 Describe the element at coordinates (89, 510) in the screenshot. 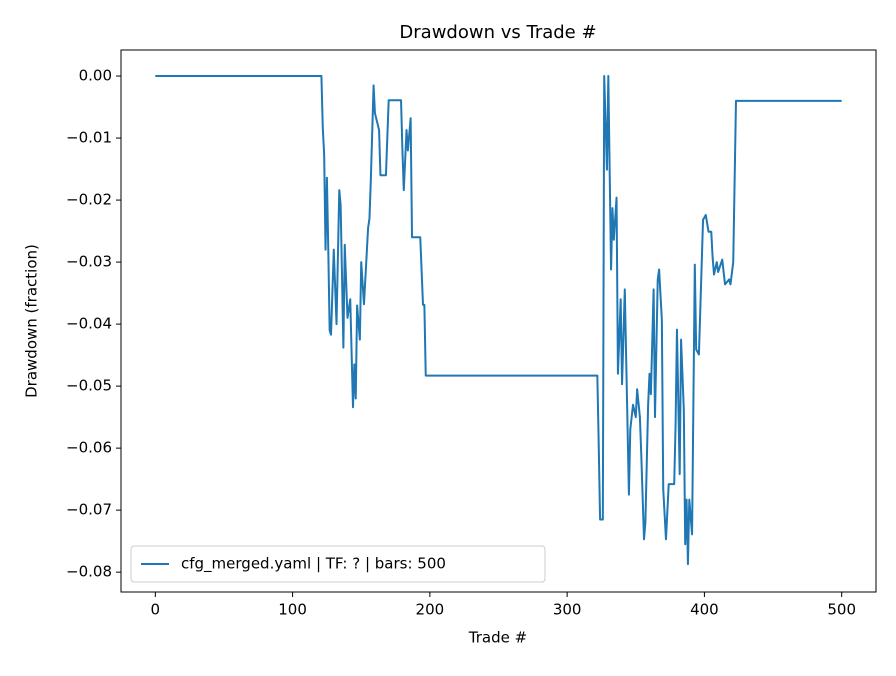

I see `y-tick-label: −0.07` at that location.